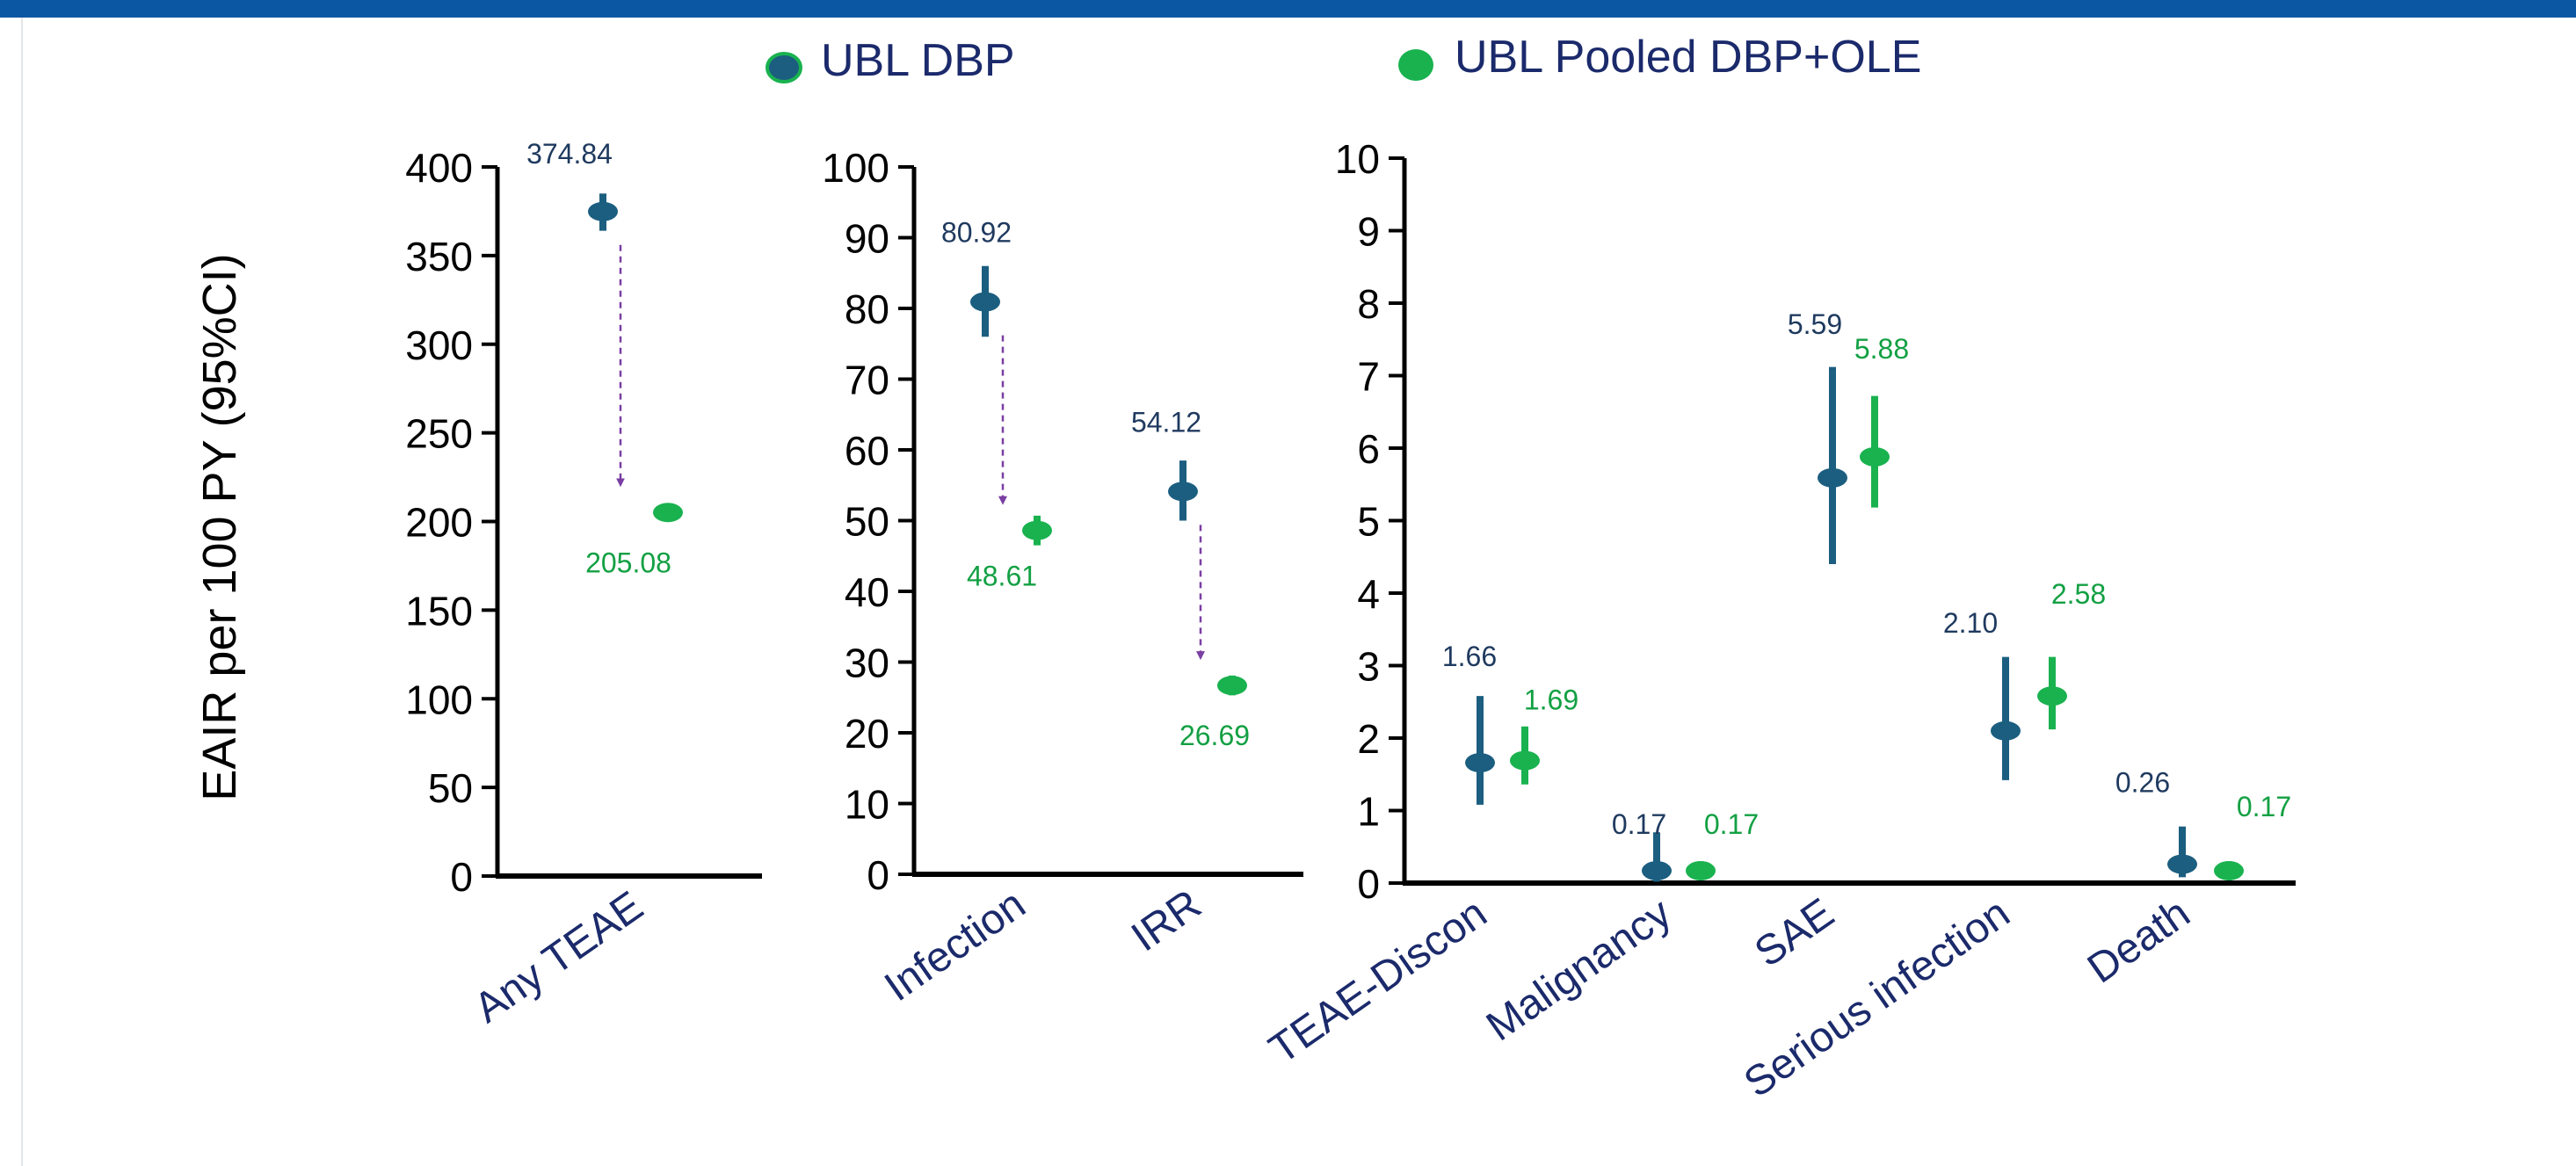 This screenshot has height=1166, width=2576. Describe the element at coordinates (439, 168) in the screenshot. I see `y-tick-label: 400` at that location.